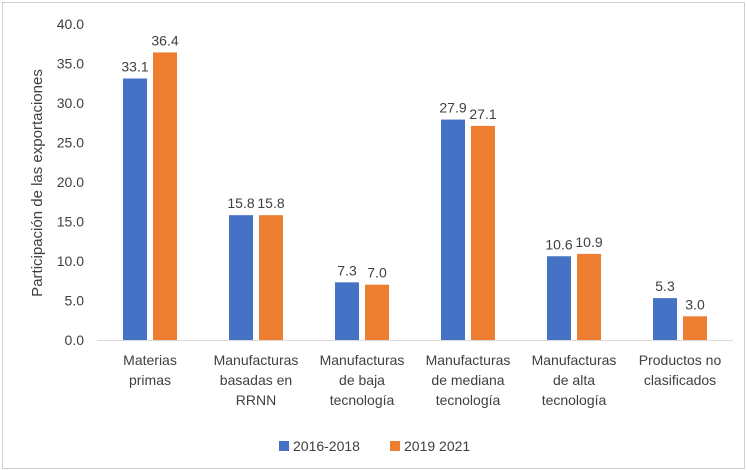 The image size is (747, 470). What do you see at coordinates (695, 304) in the screenshot?
I see `data-label: 3.0` at bounding box center [695, 304].